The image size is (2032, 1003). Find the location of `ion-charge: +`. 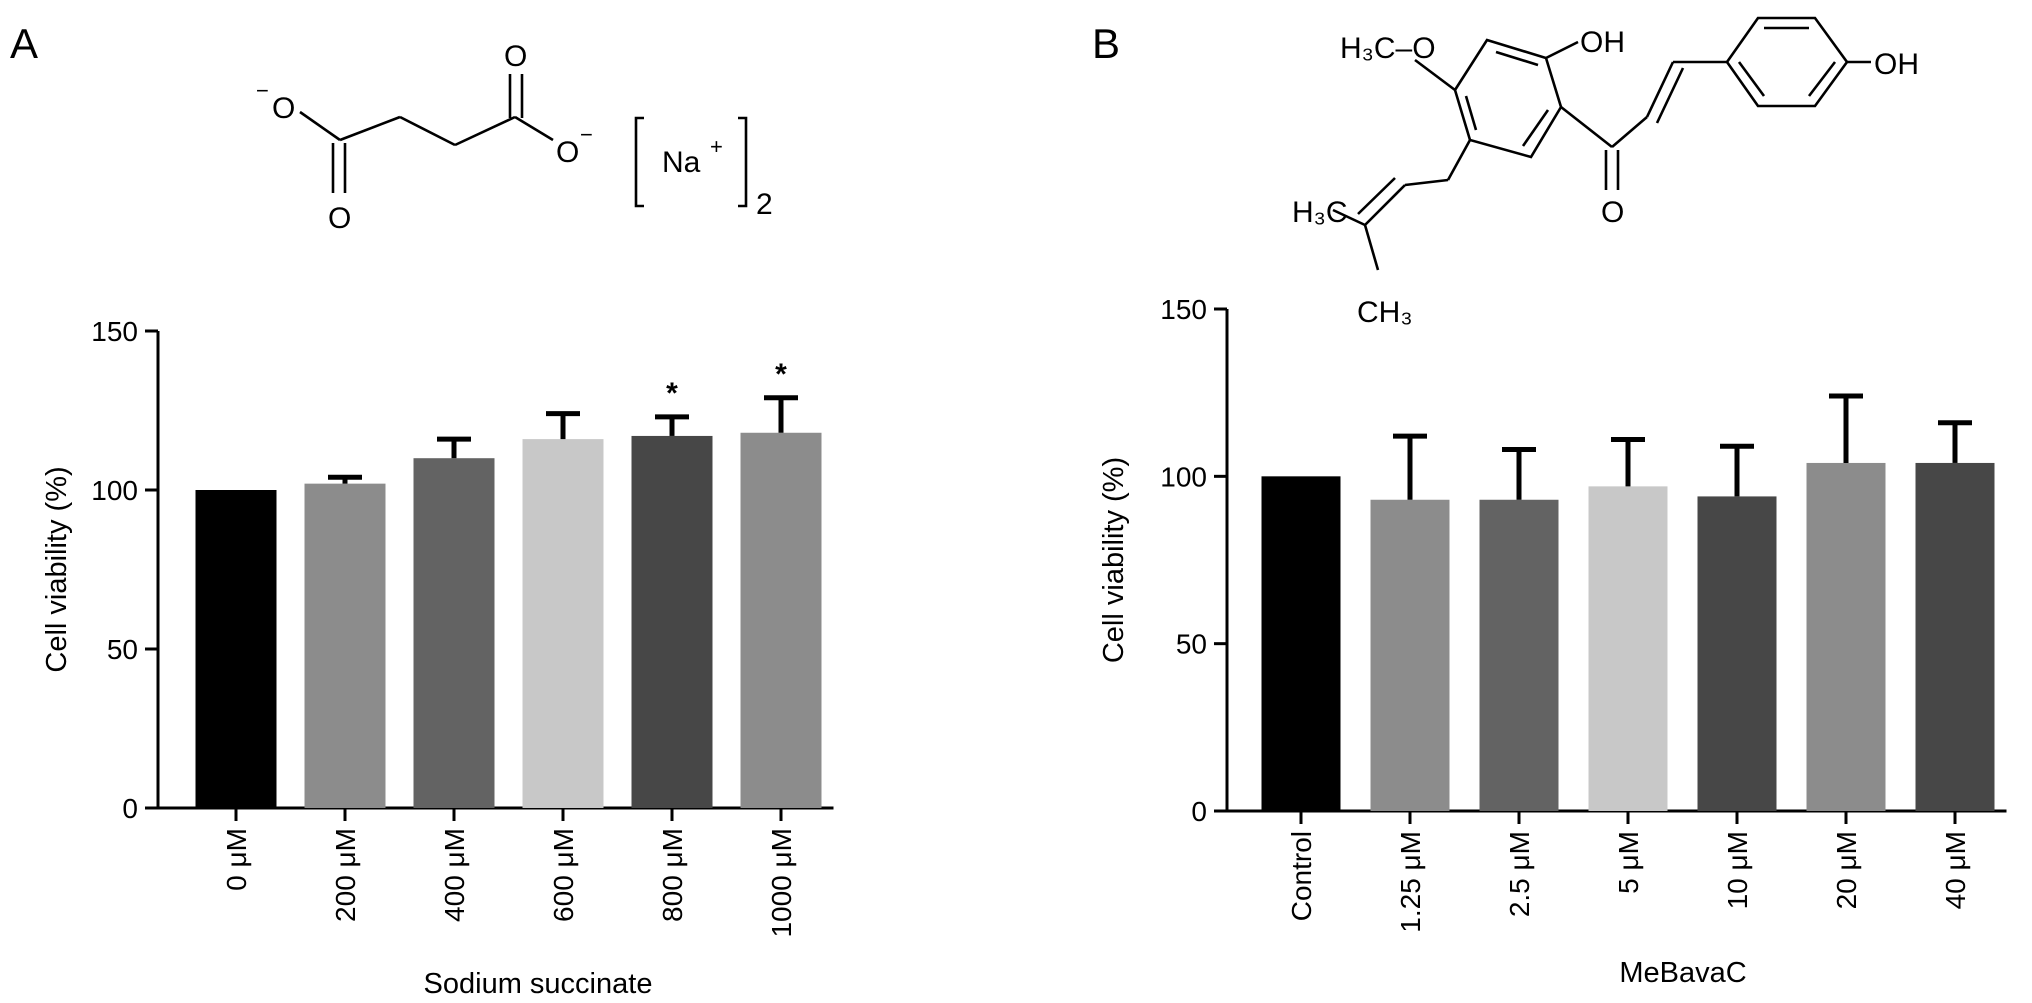

ion-charge: + is located at coordinates (716, 146).